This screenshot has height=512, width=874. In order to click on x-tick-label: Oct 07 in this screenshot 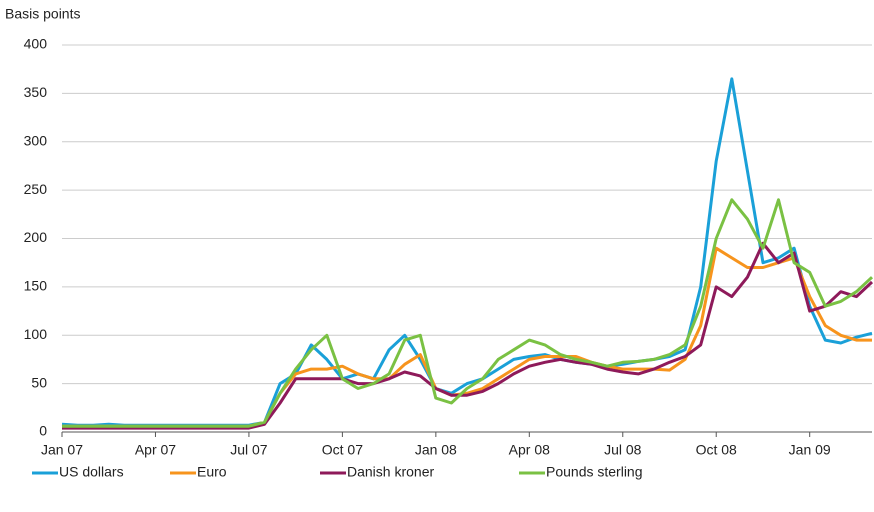, I will do `click(342, 450)`.